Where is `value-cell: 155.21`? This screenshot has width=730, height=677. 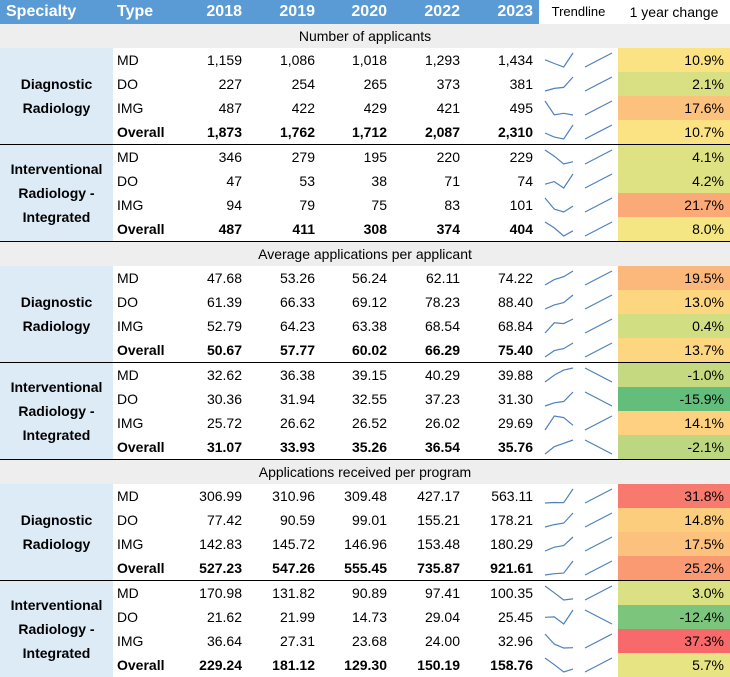 value-cell: 155.21 is located at coordinates (429, 520).